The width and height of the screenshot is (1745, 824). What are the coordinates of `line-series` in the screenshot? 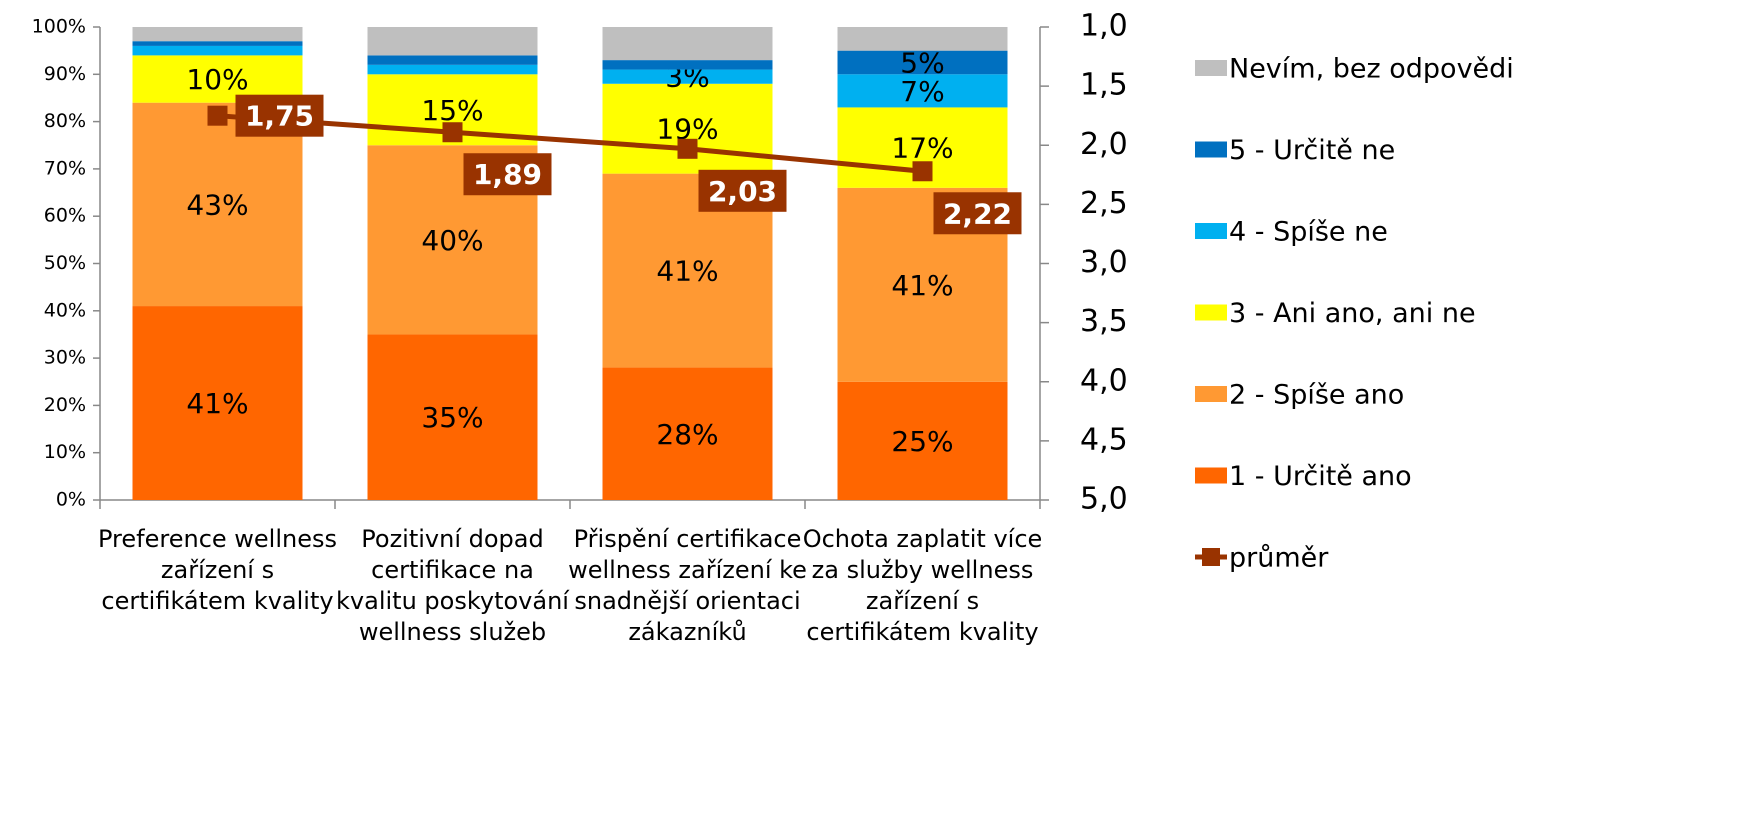 It's located at (570, 143).